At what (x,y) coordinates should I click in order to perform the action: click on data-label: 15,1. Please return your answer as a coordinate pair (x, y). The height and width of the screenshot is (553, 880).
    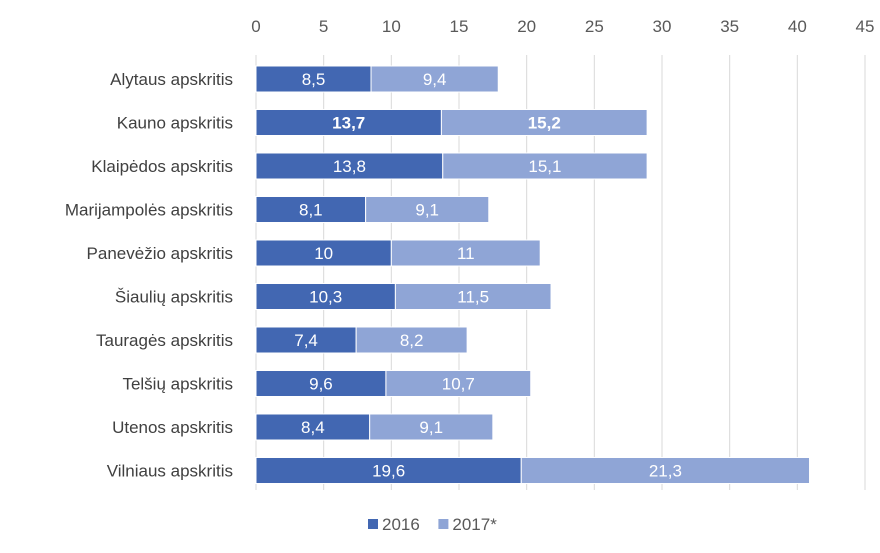
    Looking at the image, I should click on (544, 166).